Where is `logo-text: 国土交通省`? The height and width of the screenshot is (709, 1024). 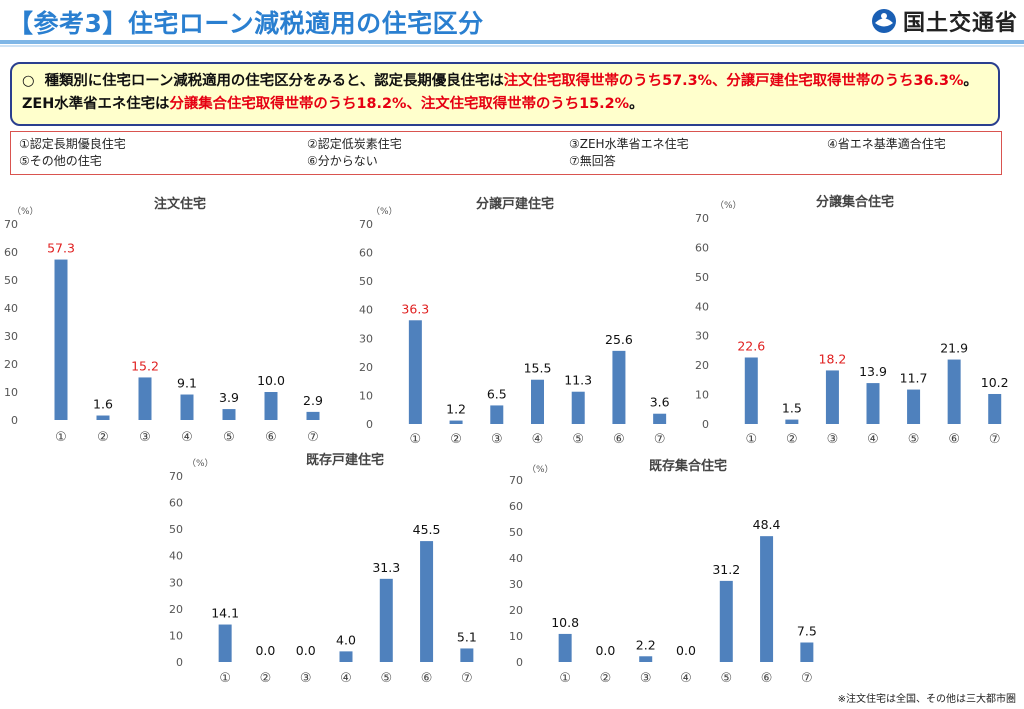
logo-text: 国土交通省 is located at coordinates (960, 23).